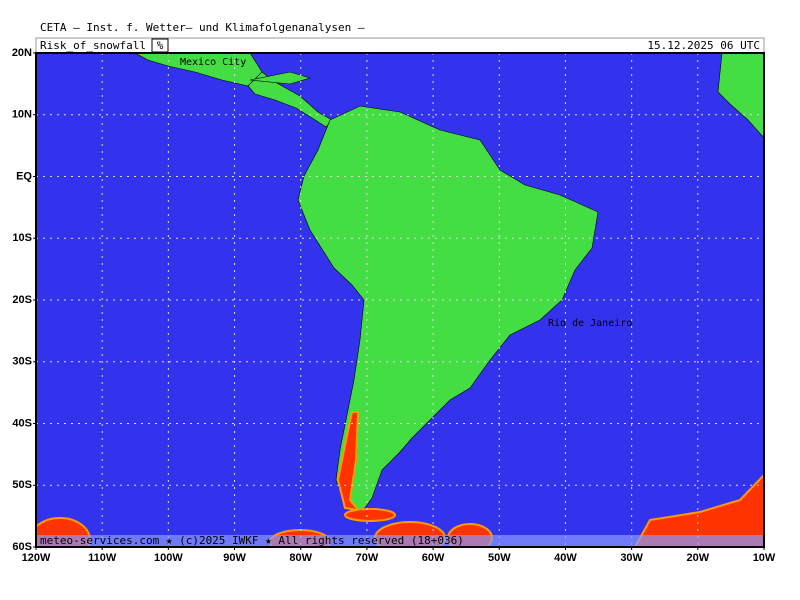 Image resolution: width=800 pixels, height=600 pixels. What do you see at coordinates (280, 78) in the screenshot?
I see `caribbean` at bounding box center [280, 78].